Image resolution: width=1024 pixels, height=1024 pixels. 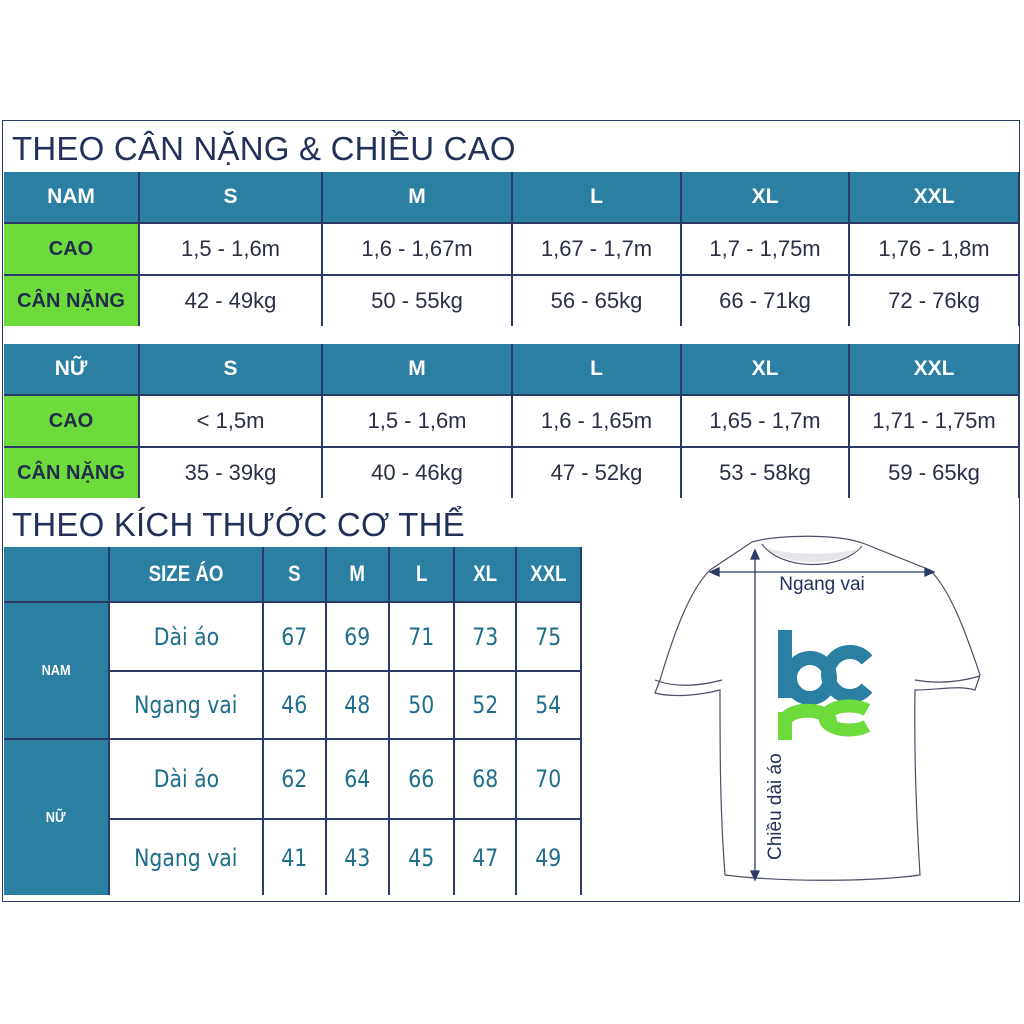 I want to click on measurement-cell: 69, so click(x=357, y=636).